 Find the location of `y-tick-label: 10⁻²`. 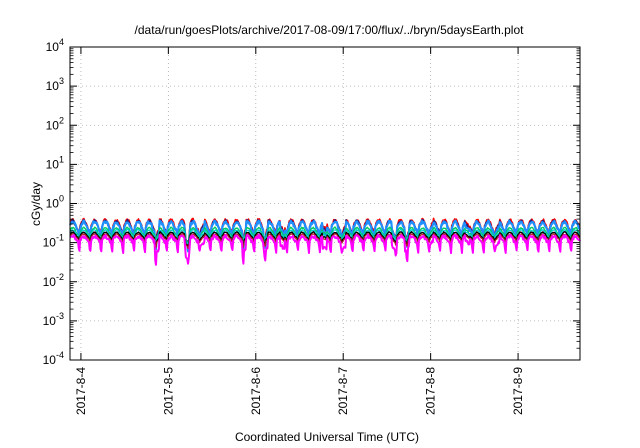

y-tick-label: 10⁻² is located at coordinates (53, 280).